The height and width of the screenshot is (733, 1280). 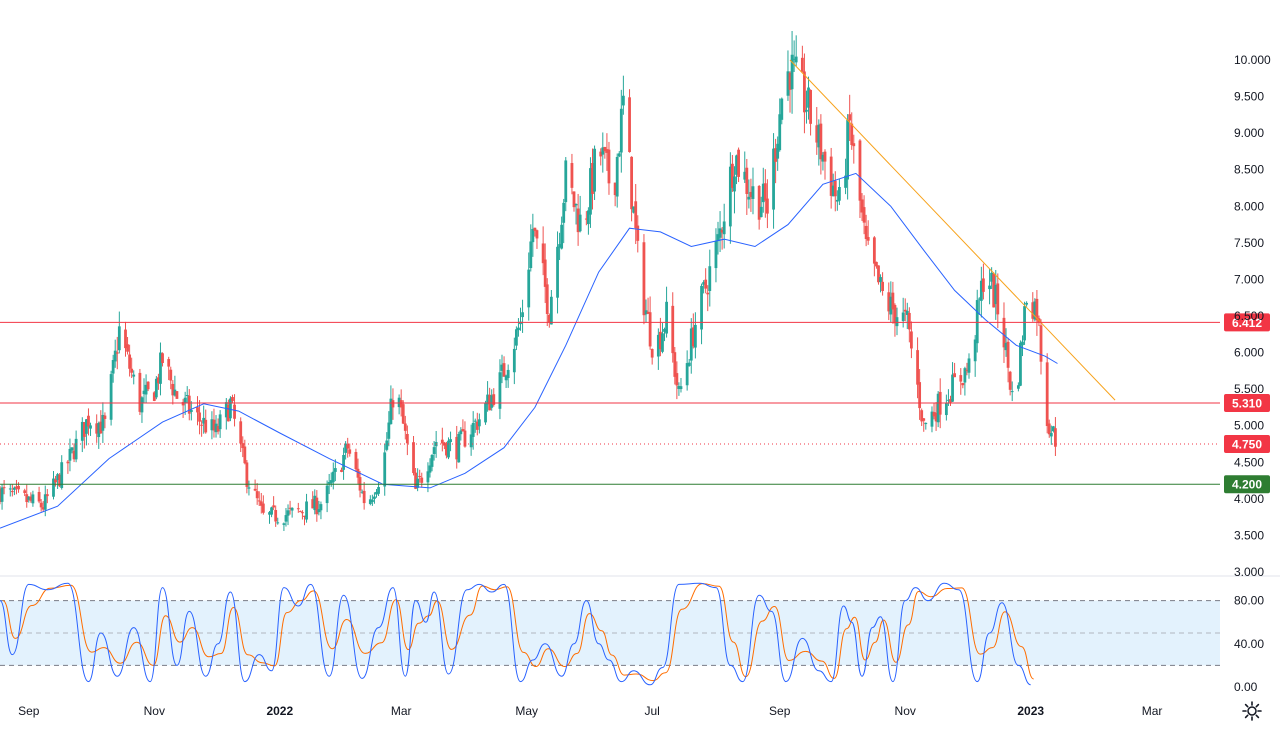 I want to click on gear-icon, so click(x=1252, y=711).